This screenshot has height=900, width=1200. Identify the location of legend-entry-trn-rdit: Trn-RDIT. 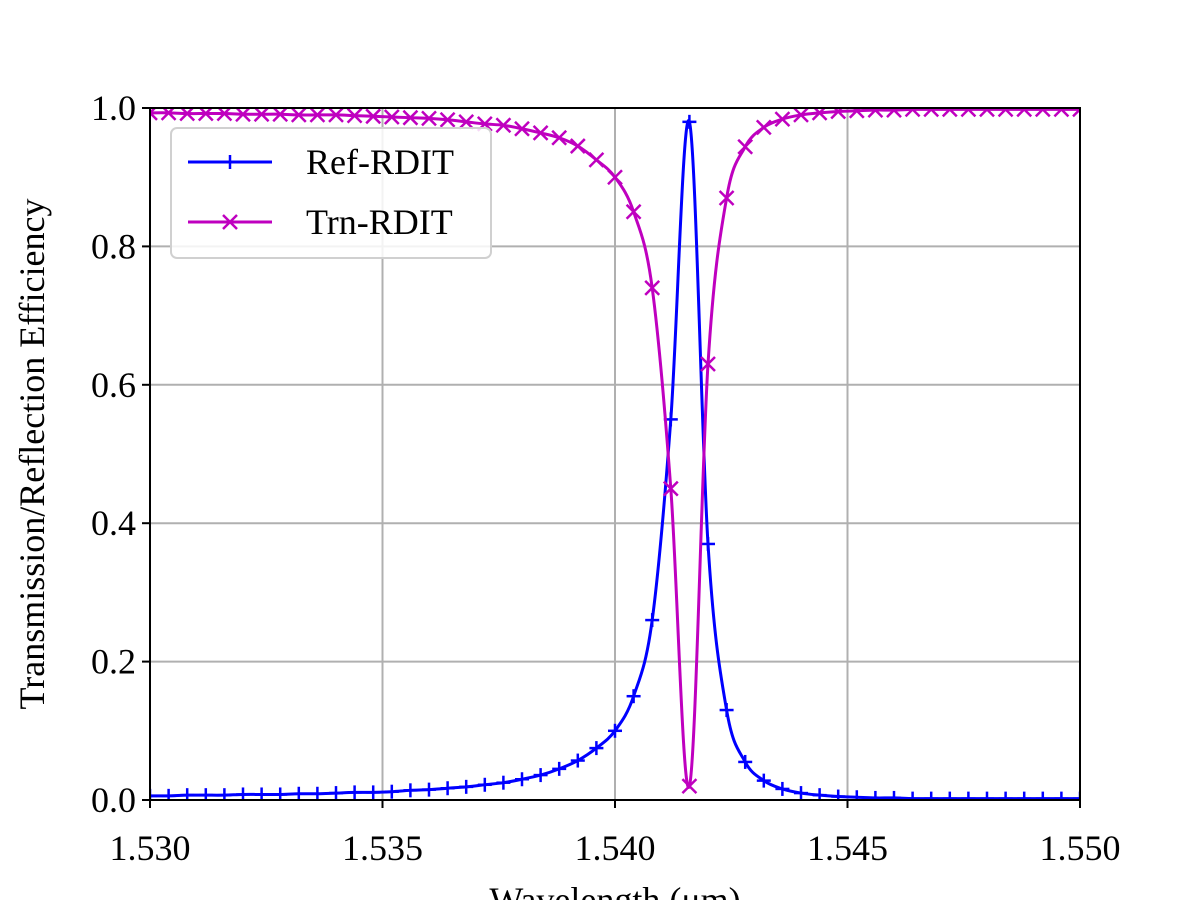
(320, 222).